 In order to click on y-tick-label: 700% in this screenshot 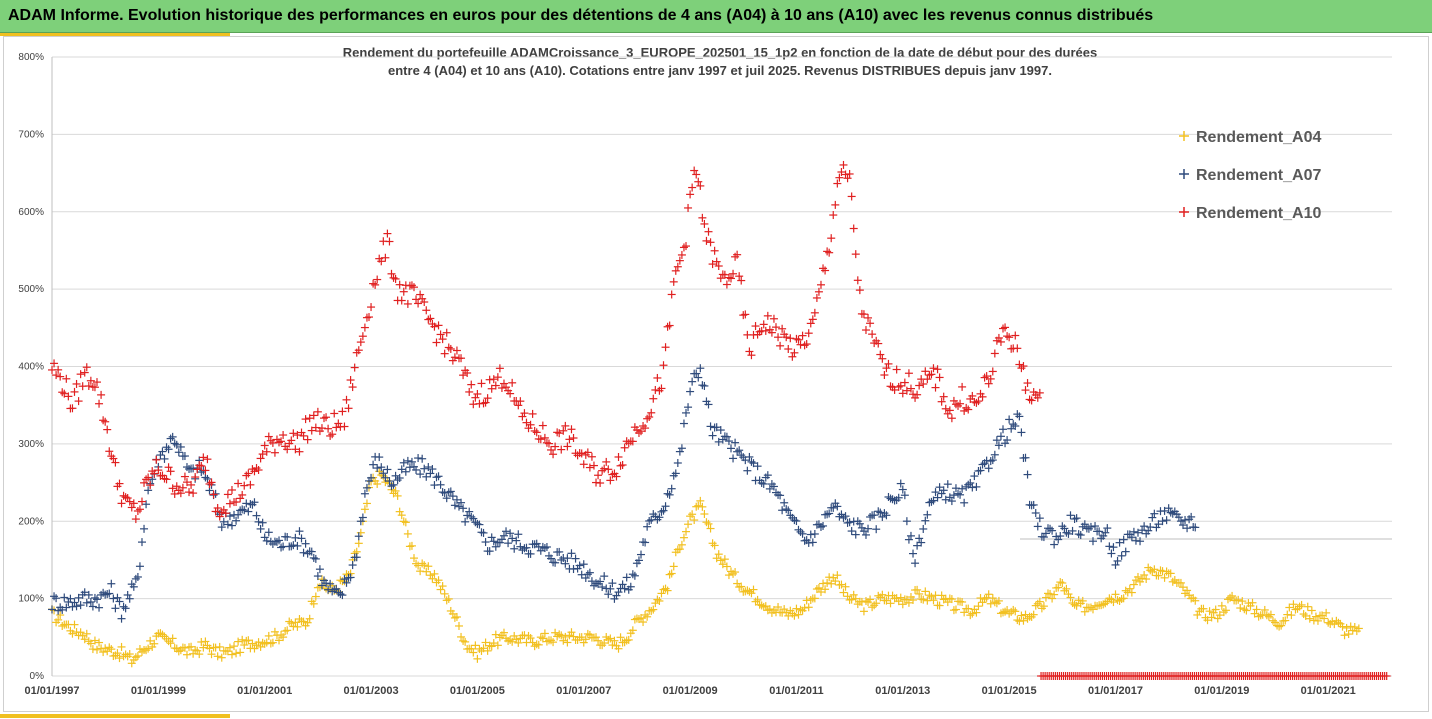, I will do `click(31, 134)`.